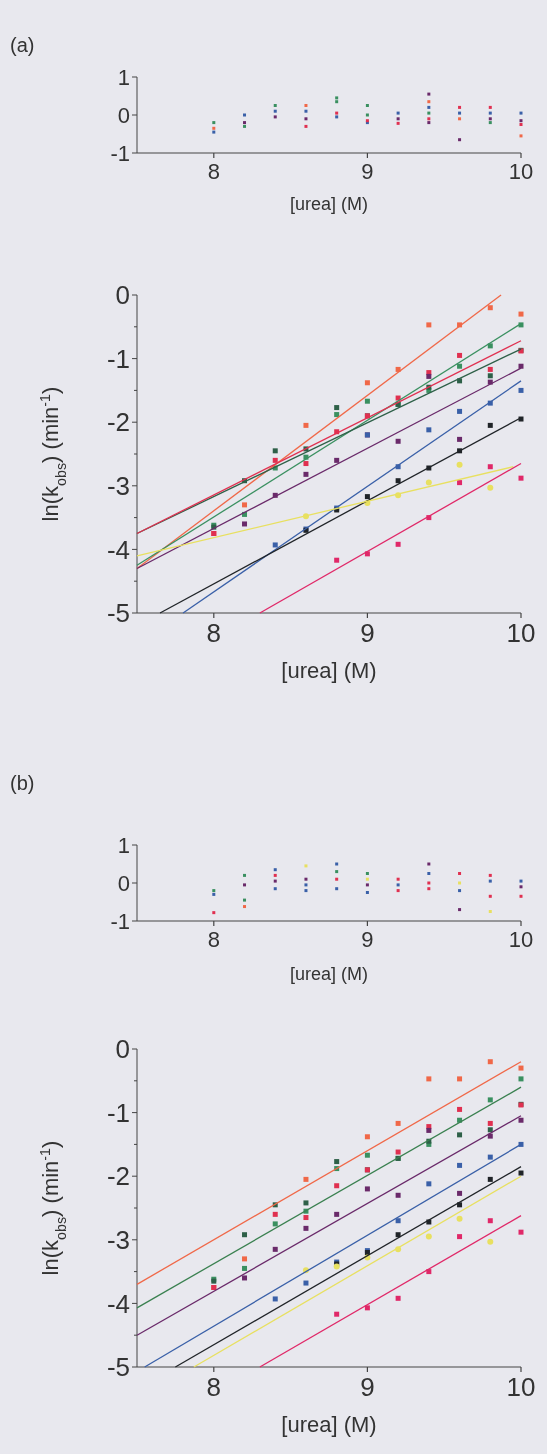 Image resolution: width=547 pixels, height=1454 pixels. What do you see at coordinates (22, 45) in the screenshot?
I see `chart-title: (a)` at bounding box center [22, 45].